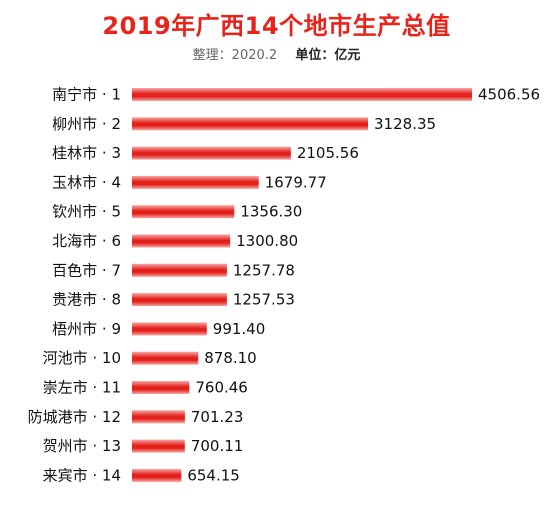  Describe the element at coordinates (82, 446) in the screenshot. I see `category-label: 贺州市 · 13` at that location.